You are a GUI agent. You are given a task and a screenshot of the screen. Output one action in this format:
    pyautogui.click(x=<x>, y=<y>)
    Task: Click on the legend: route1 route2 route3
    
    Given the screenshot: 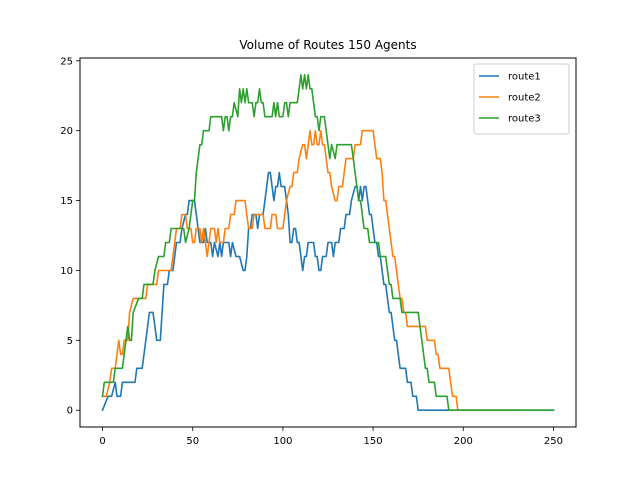 What is the action you would take?
    pyautogui.click(x=521, y=99)
    